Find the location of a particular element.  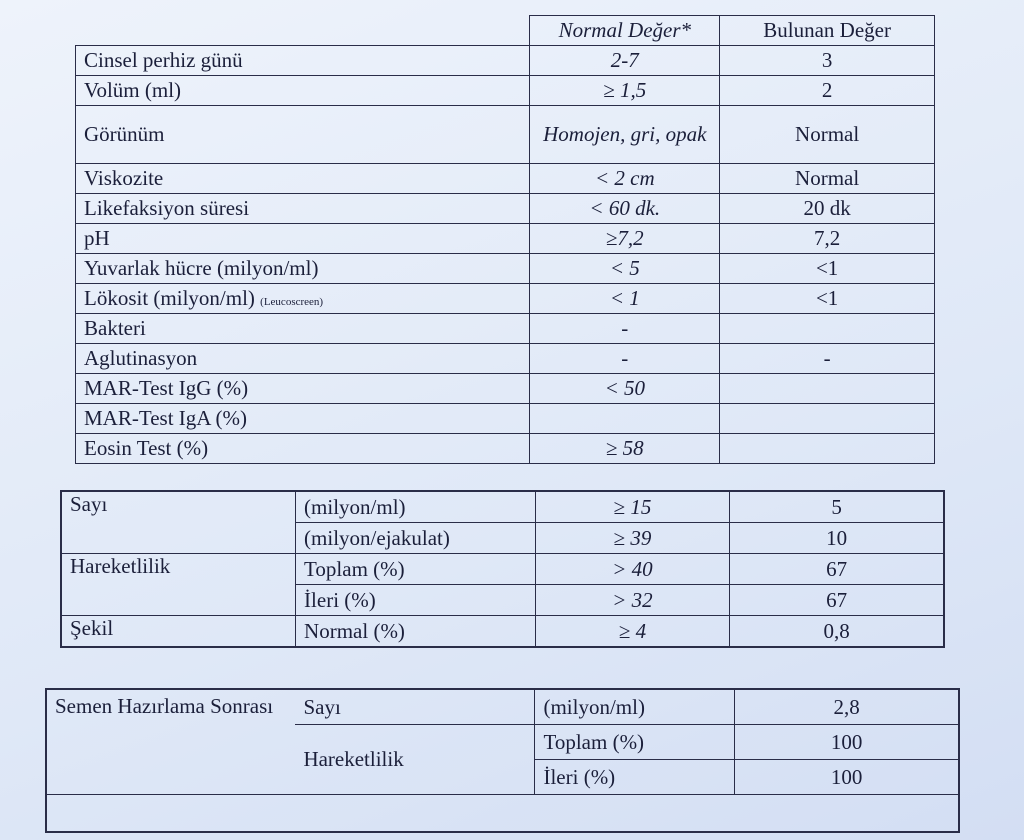

found-value: 20 dk is located at coordinates (827, 208).